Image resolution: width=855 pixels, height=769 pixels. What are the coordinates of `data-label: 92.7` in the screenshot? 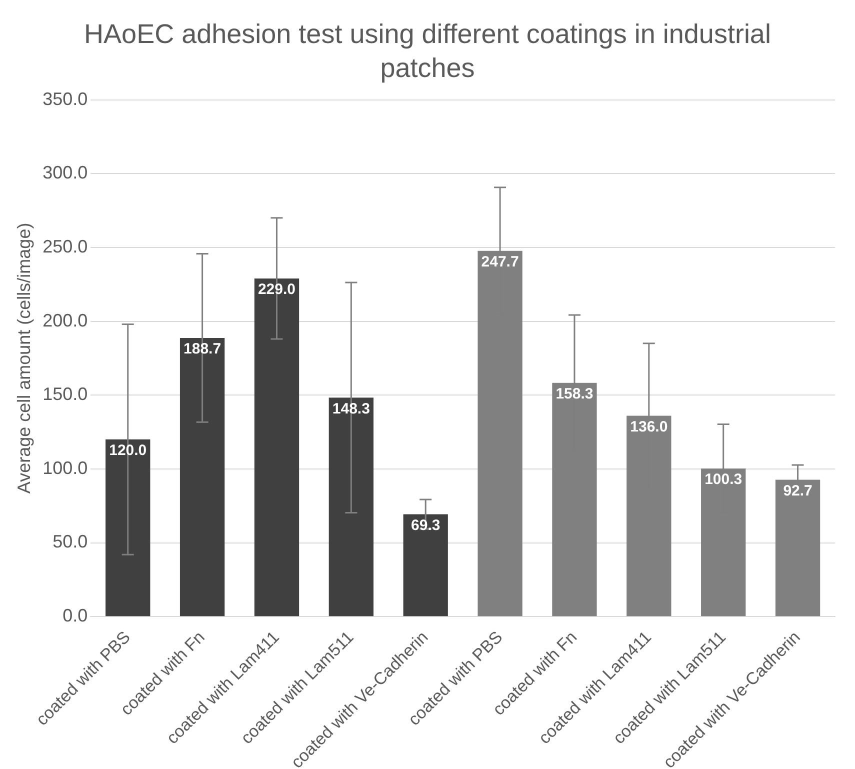 It's located at (797, 490).